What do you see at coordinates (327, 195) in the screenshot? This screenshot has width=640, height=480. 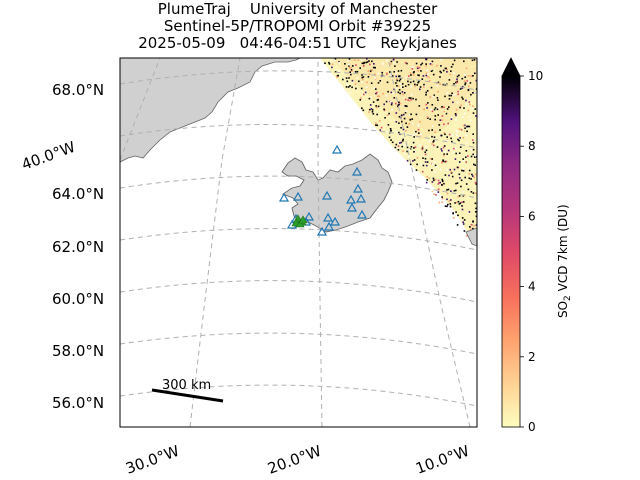 I see `volcano-triangle-icon` at bounding box center [327, 195].